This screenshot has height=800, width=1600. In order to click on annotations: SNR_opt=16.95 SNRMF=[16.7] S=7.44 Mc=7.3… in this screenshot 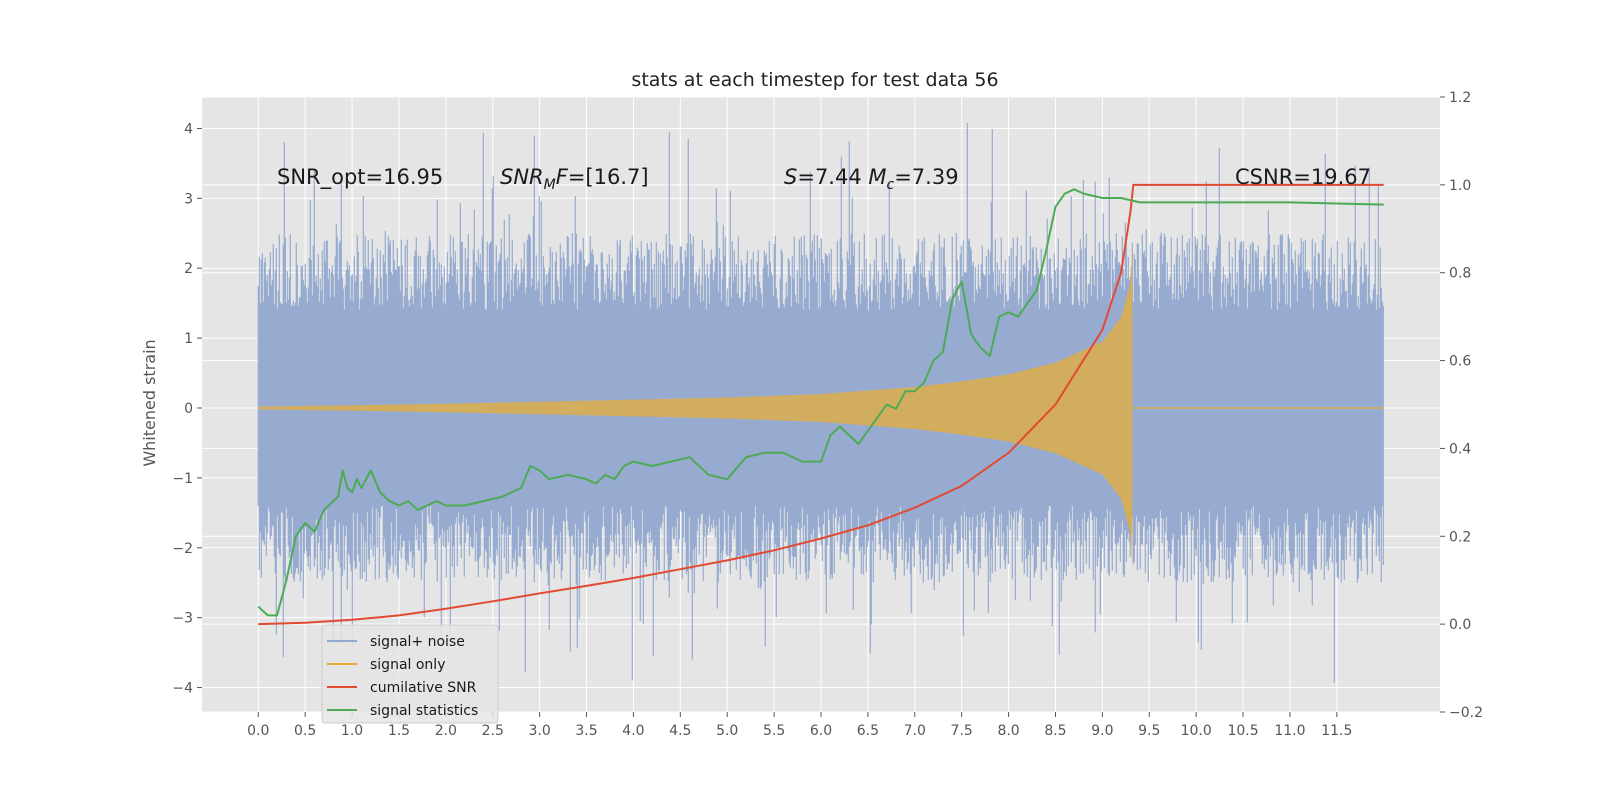, I will do `click(824, 179)`.